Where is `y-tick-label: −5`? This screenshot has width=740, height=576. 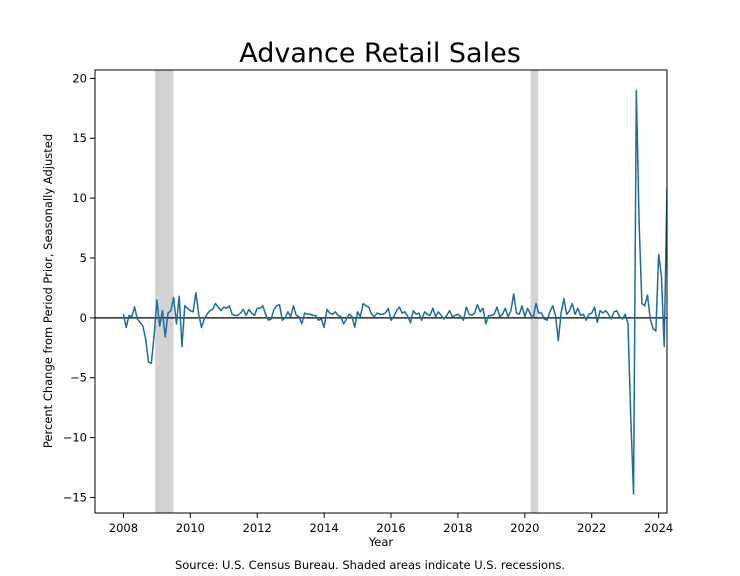 y-tick-label: −5 is located at coordinates (78, 378).